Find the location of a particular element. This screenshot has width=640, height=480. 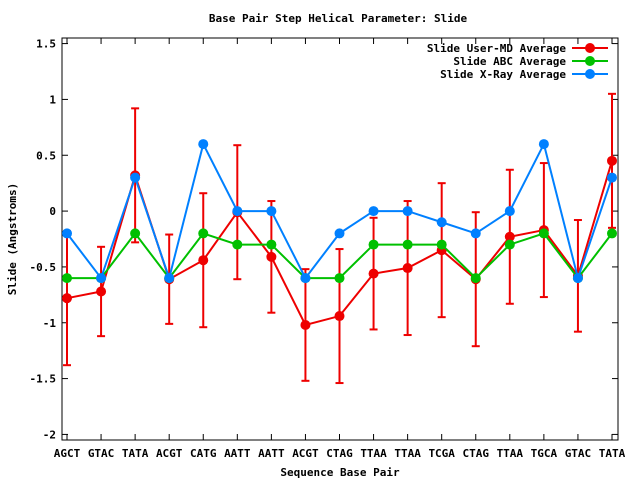

chart-title: Base Pair Step Helical Parameter: Slide is located at coordinates (338, 18).